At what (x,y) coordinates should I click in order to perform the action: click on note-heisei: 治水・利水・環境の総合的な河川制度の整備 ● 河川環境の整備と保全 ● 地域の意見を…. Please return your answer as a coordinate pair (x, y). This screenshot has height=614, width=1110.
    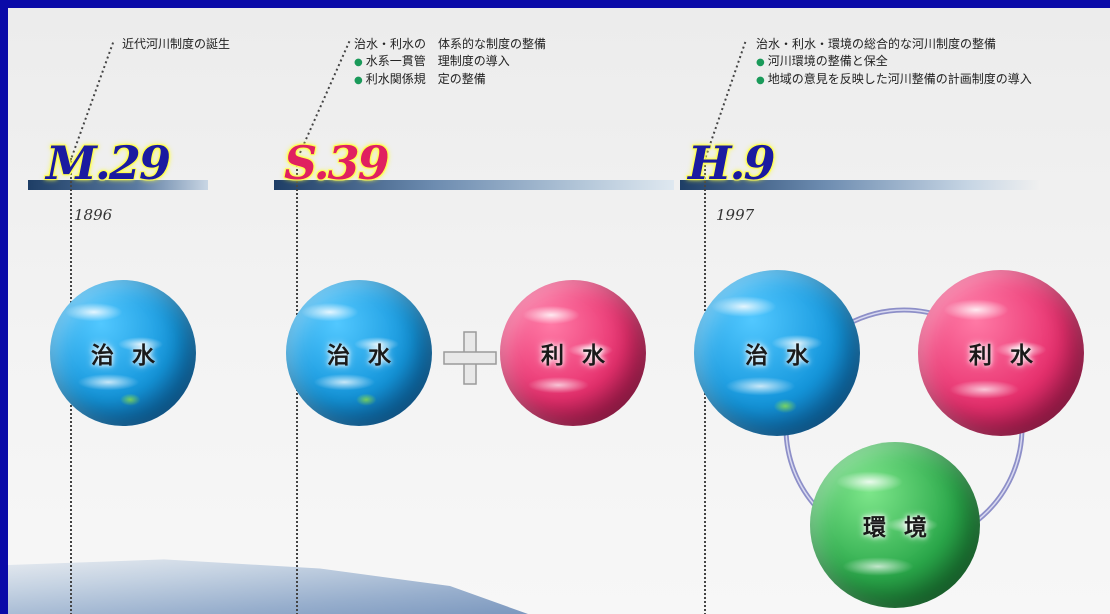
    Looking at the image, I should click on (894, 62).